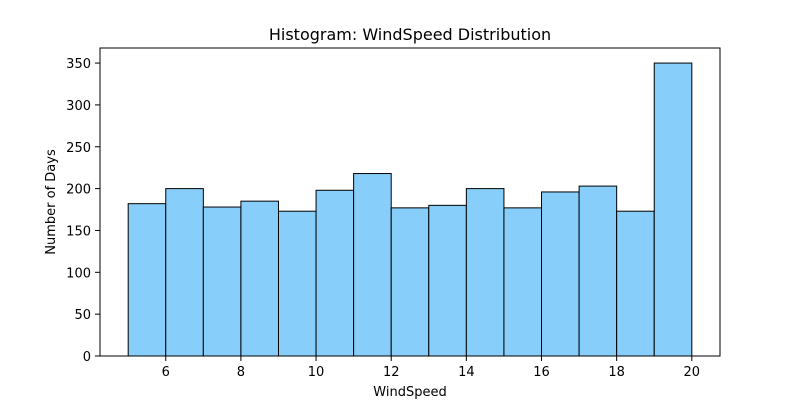  What do you see at coordinates (391, 372) in the screenshot?
I see `x-tick-label: 12` at bounding box center [391, 372].